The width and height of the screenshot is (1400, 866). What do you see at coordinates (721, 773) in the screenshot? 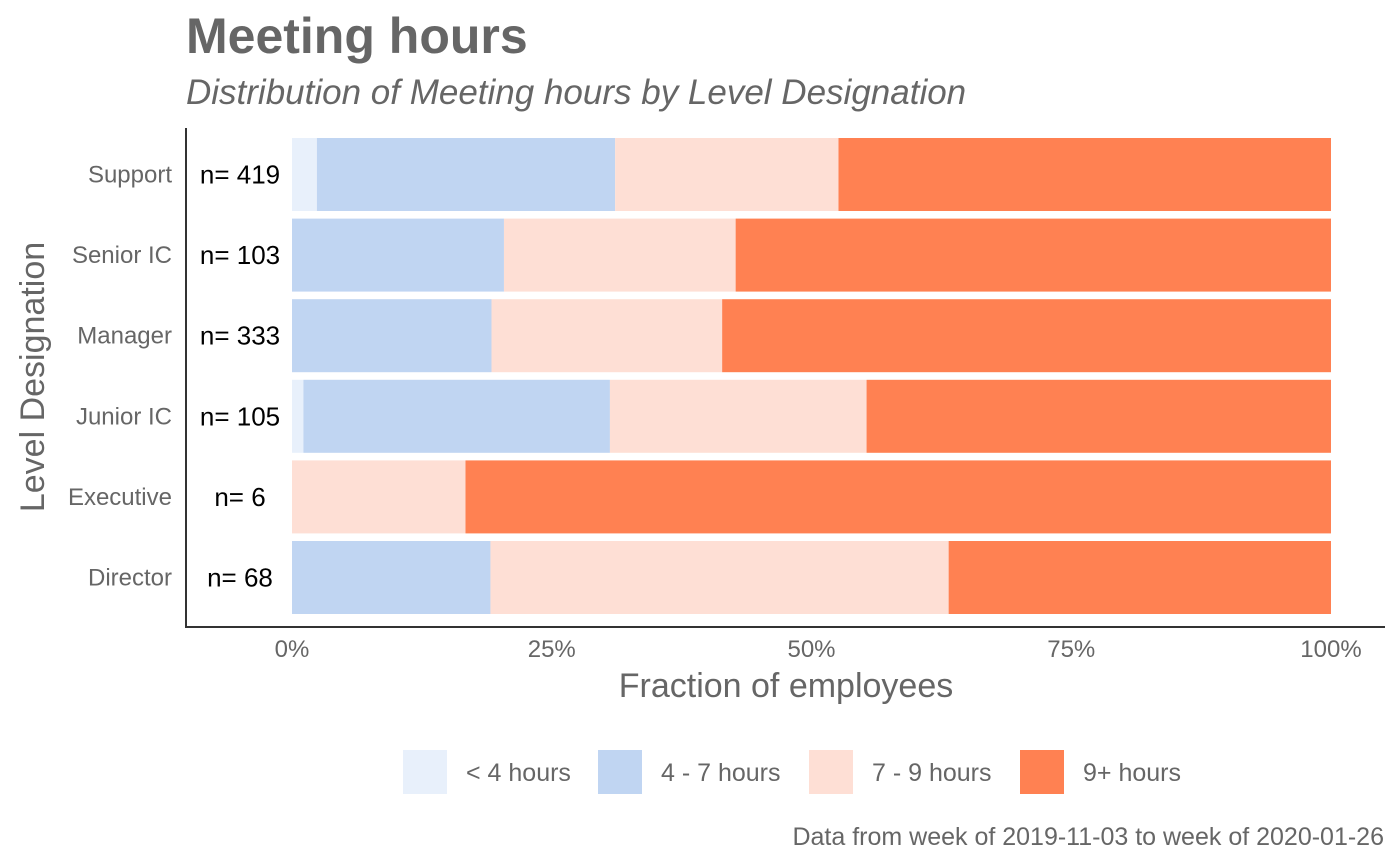
I see `legend-label: 4 - 7 hours` at bounding box center [721, 773].